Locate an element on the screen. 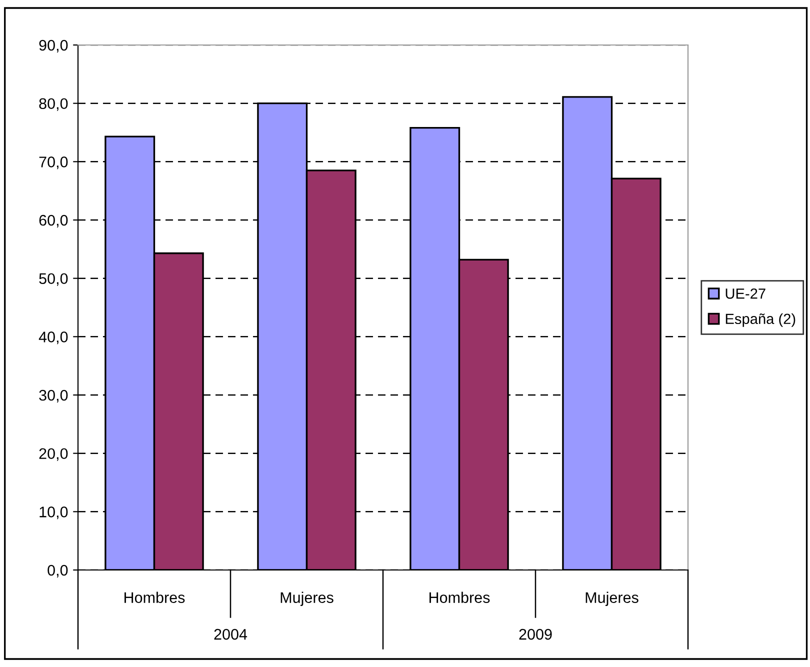 The height and width of the screenshot is (667, 810). y-tick-label: 0,0 is located at coordinates (58, 571).